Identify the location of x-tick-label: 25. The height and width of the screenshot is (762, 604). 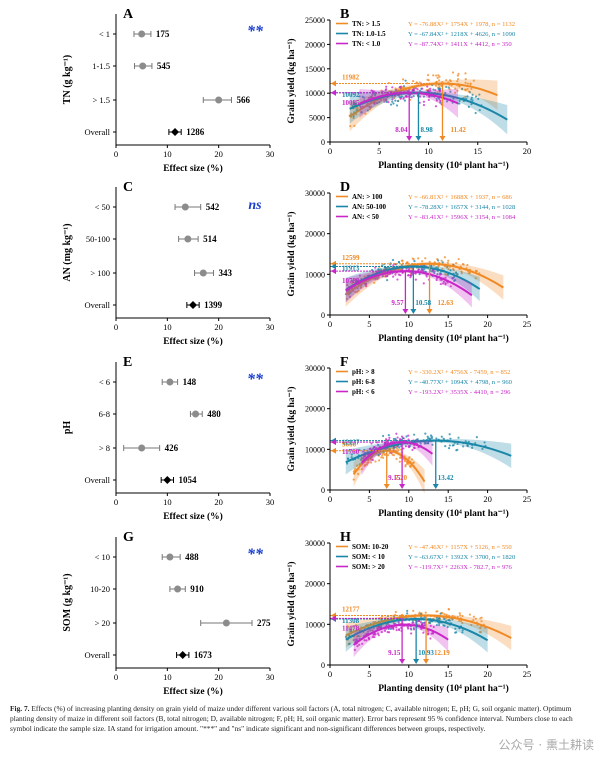
(527, 674).